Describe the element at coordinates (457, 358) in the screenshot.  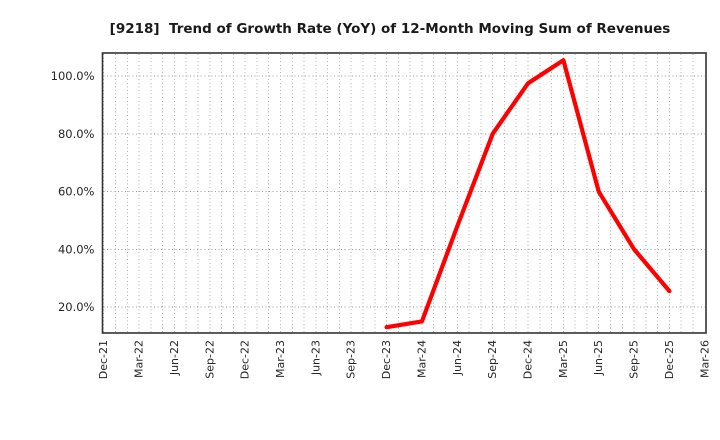
I see `x-tick-label: Jun-24` at that location.